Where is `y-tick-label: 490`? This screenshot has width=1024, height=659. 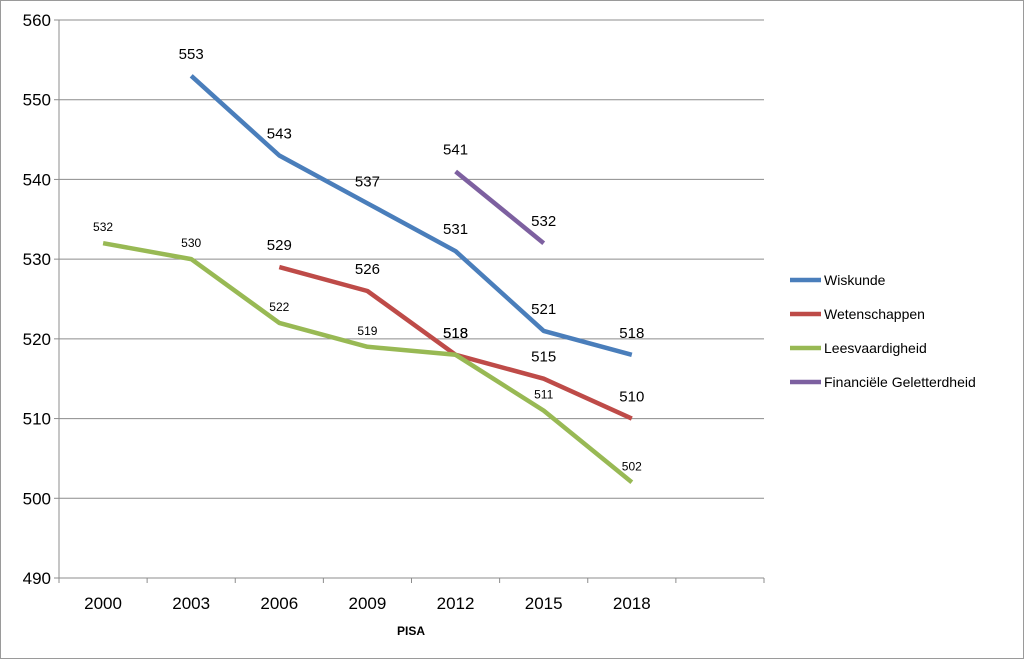
y-tick-label: 490 is located at coordinates (37, 578).